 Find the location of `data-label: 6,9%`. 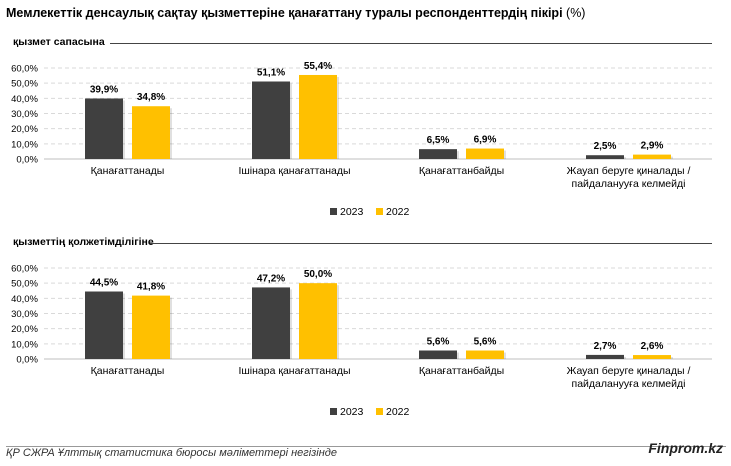

data-label: 6,9% is located at coordinates (485, 140).